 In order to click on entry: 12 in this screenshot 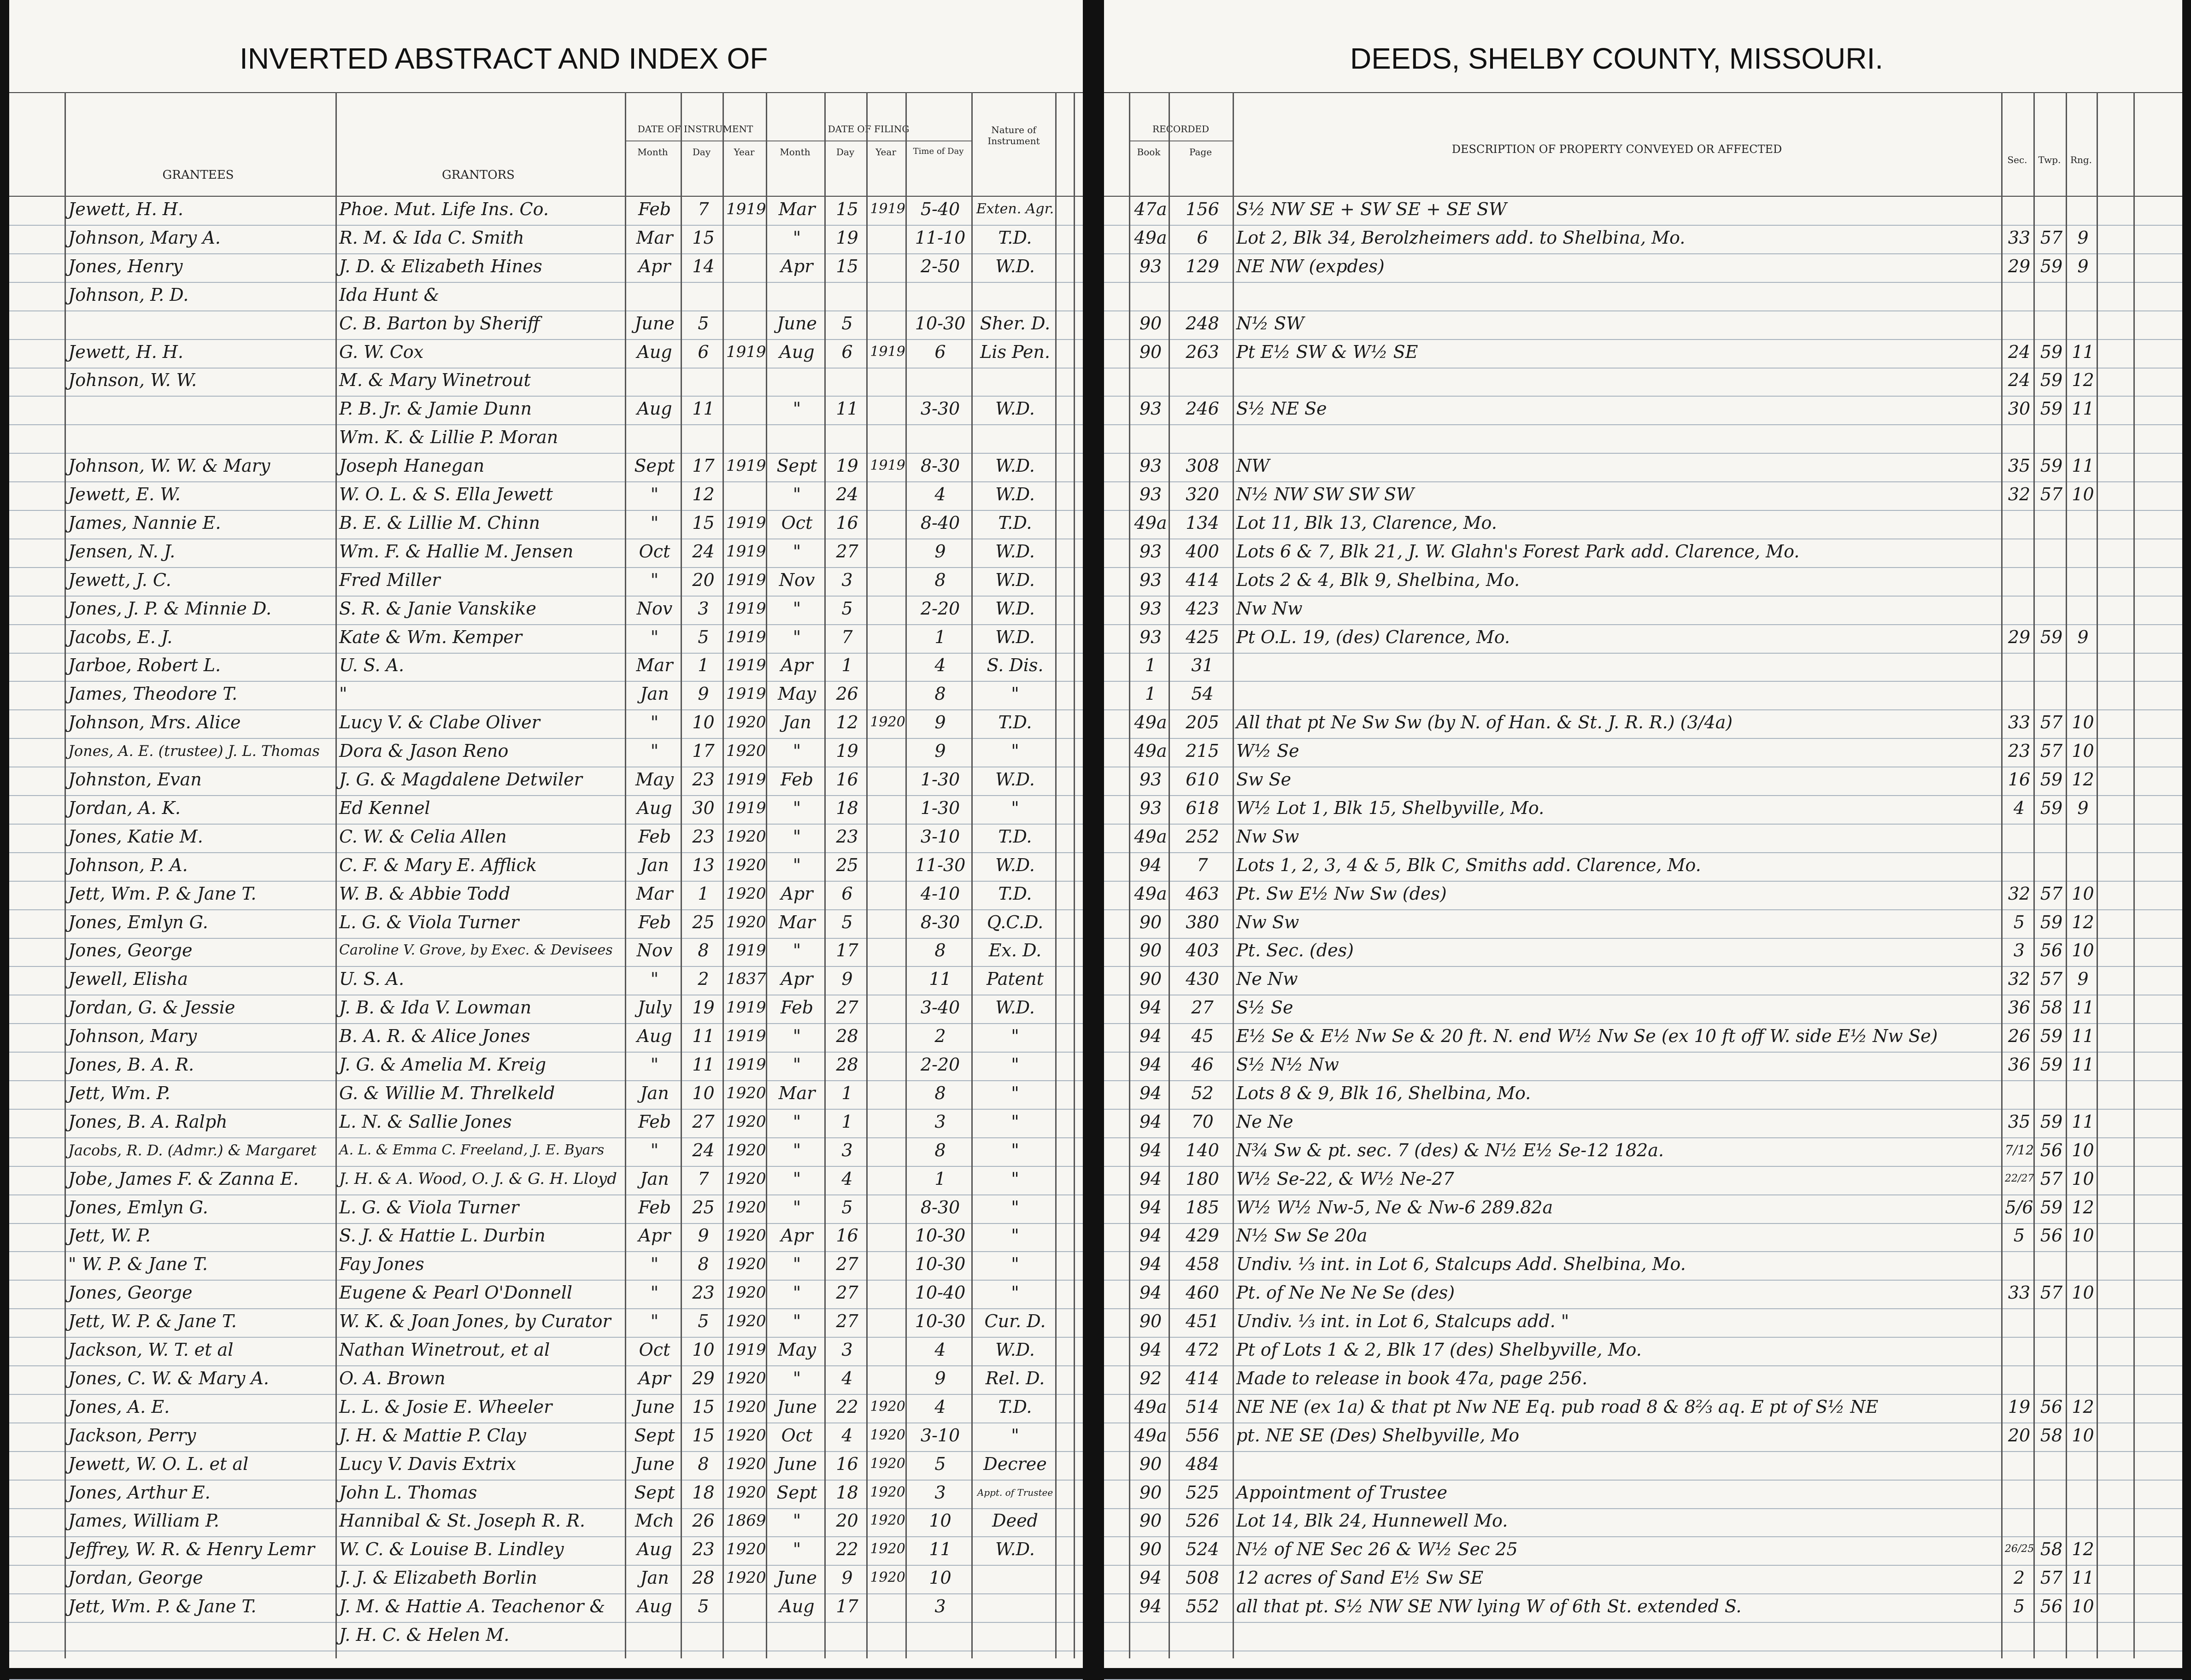, I will do `click(2083, 780)`.